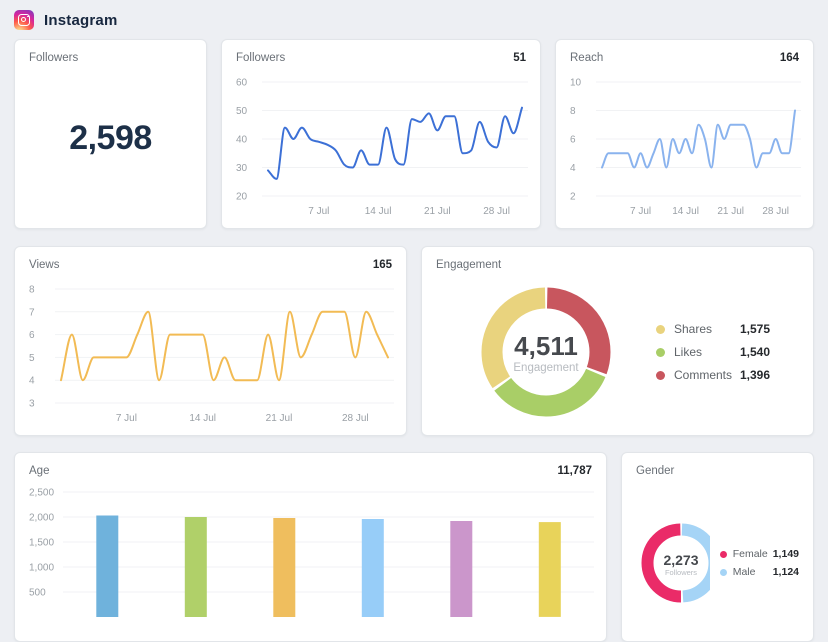 The height and width of the screenshot is (642, 828). I want to click on svg-text: 2, so click(573, 197).